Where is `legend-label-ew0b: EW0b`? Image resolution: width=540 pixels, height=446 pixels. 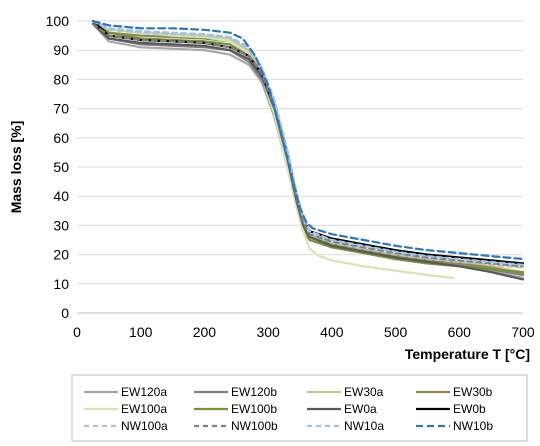
legend-label-ew0b: EW0b is located at coordinates (469, 409).